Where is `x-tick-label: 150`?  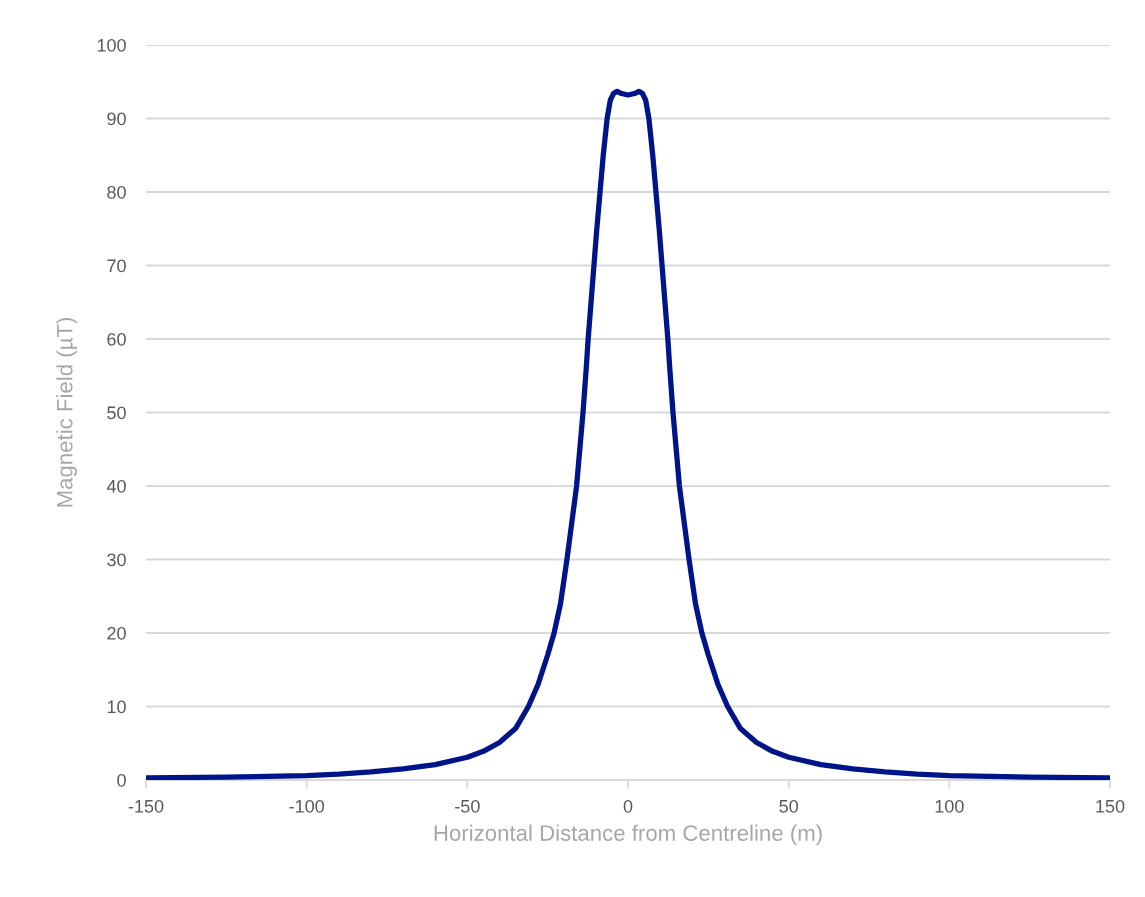 x-tick-label: 150 is located at coordinates (1110, 806).